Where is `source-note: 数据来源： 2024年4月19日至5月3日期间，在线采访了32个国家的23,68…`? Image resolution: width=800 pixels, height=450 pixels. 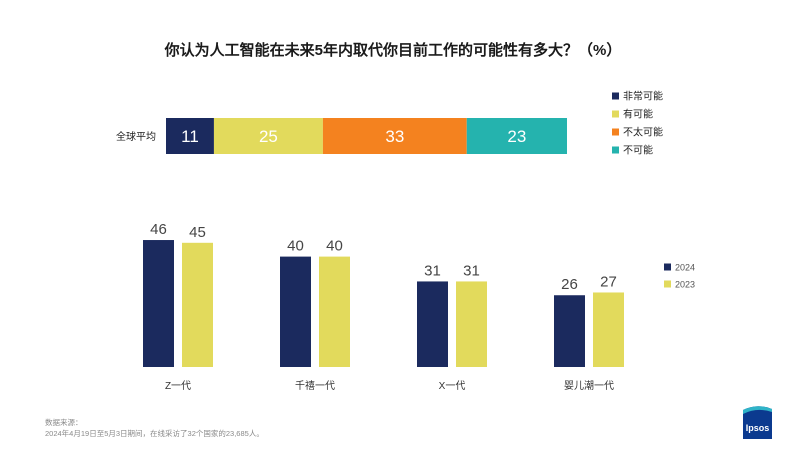
source-note: 数据来源： 2024年4月19日至5月3日期间，在线采访了32个国家的23,68… is located at coordinates (154, 428).